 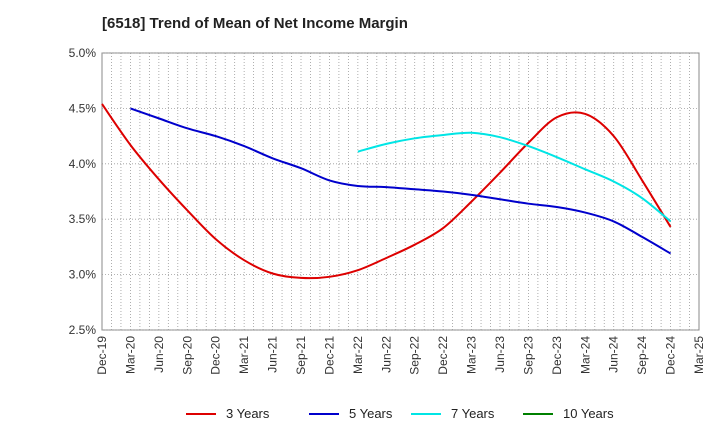 What do you see at coordinates (159, 354) in the screenshot?
I see `x-tick-label: Jun-20` at bounding box center [159, 354].